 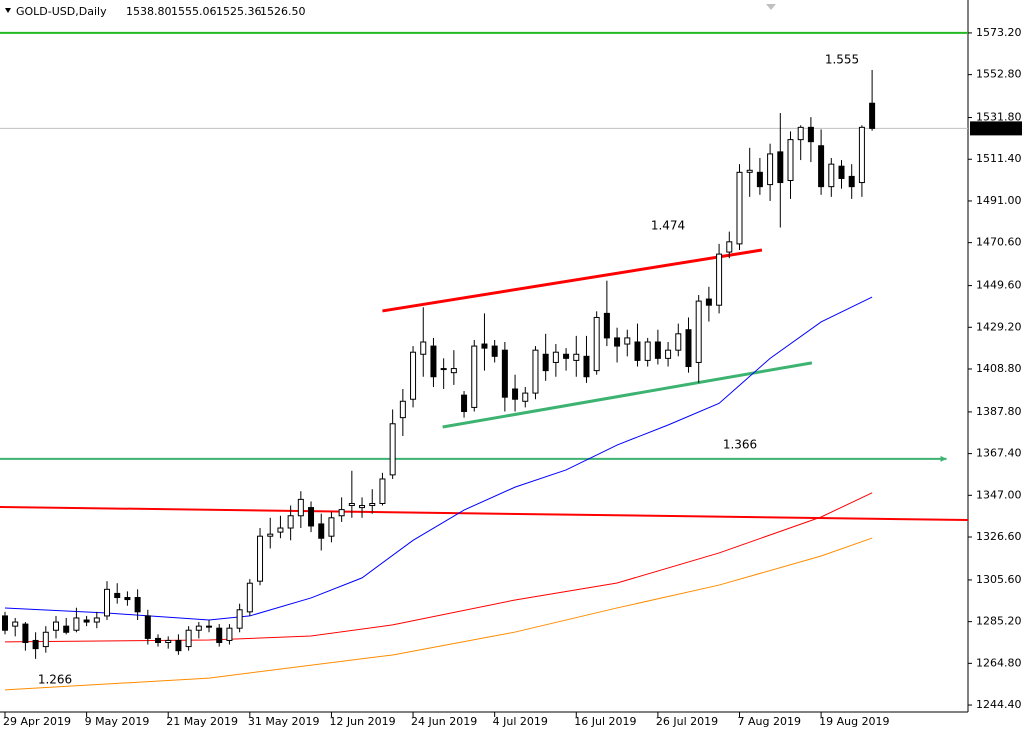 What do you see at coordinates (668, 226) in the screenshot?
I see `annotation: 1.474` at bounding box center [668, 226].